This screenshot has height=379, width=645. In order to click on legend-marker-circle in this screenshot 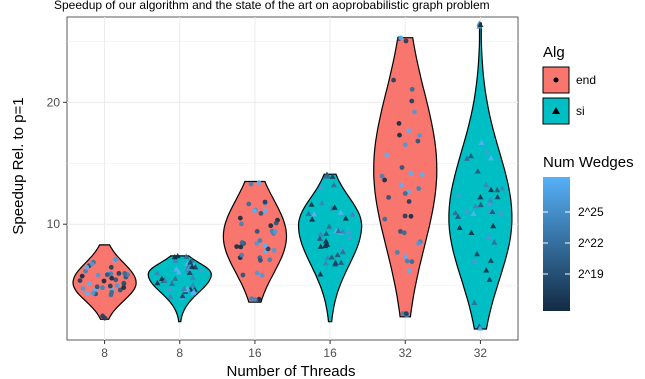, I will do `click(556, 80)`.